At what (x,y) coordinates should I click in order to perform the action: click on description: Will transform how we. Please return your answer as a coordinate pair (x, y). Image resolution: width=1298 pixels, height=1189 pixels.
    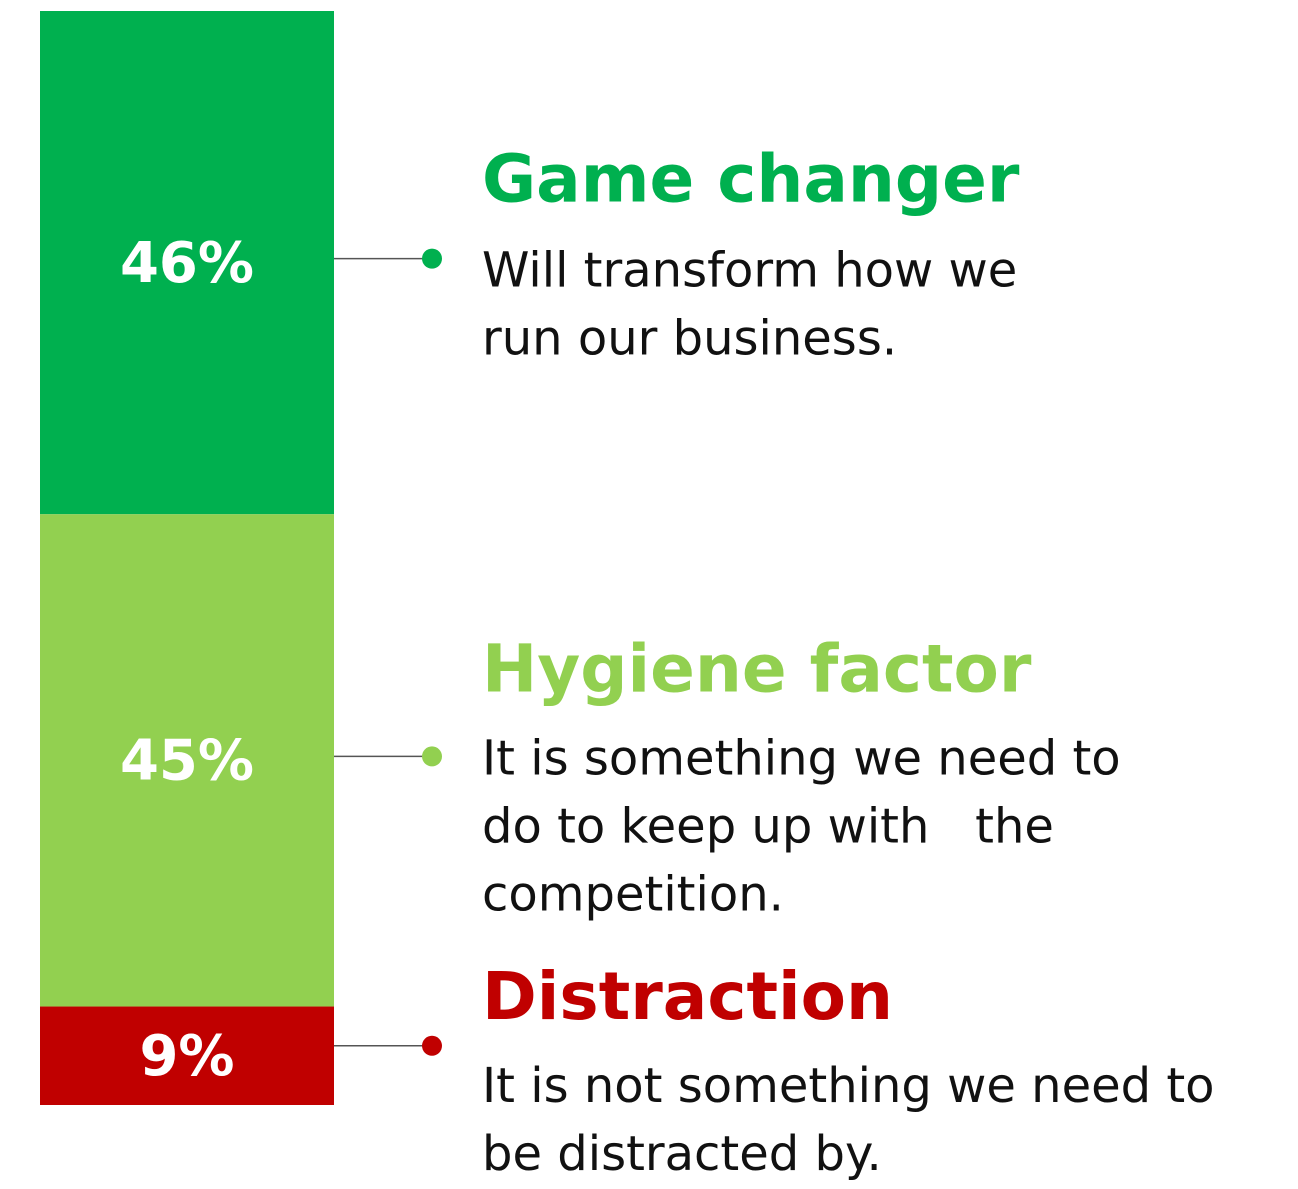
    Looking at the image, I should click on (749, 271).